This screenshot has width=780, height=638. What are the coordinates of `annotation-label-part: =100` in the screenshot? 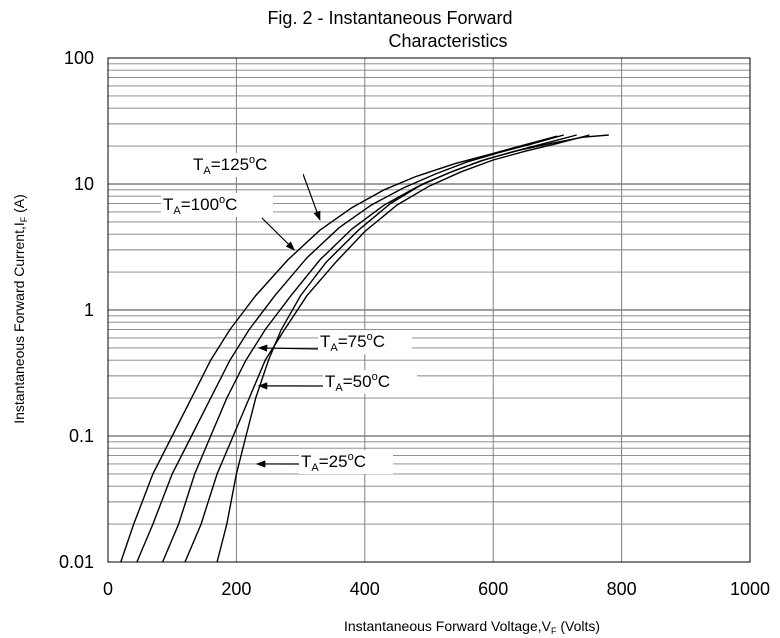 It's located at (200, 204).